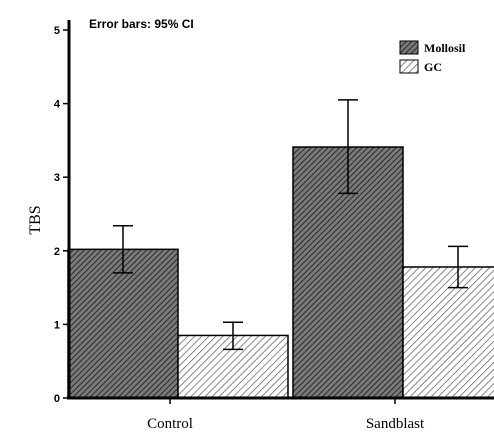 The width and height of the screenshot is (494, 437). I want to click on error-bars-note: Error bars: 95% CI, so click(141, 24).